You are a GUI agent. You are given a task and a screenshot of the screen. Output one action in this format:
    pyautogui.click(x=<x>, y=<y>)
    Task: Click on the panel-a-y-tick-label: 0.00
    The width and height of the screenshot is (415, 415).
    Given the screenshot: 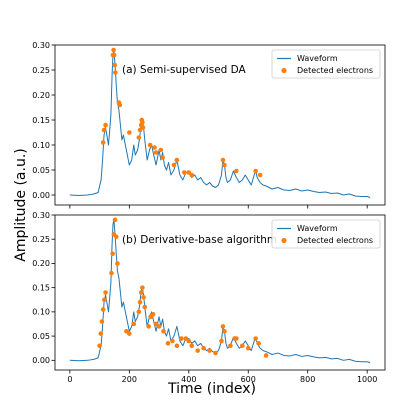 What is the action you would take?
    pyautogui.click(x=41, y=195)
    